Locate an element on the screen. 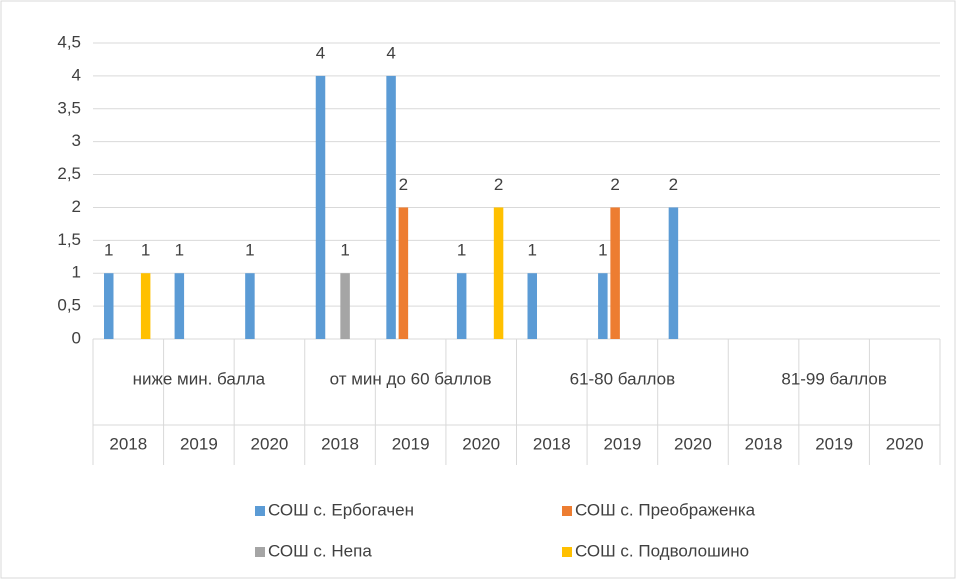  y-tick-label: 2 is located at coordinates (76, 206).